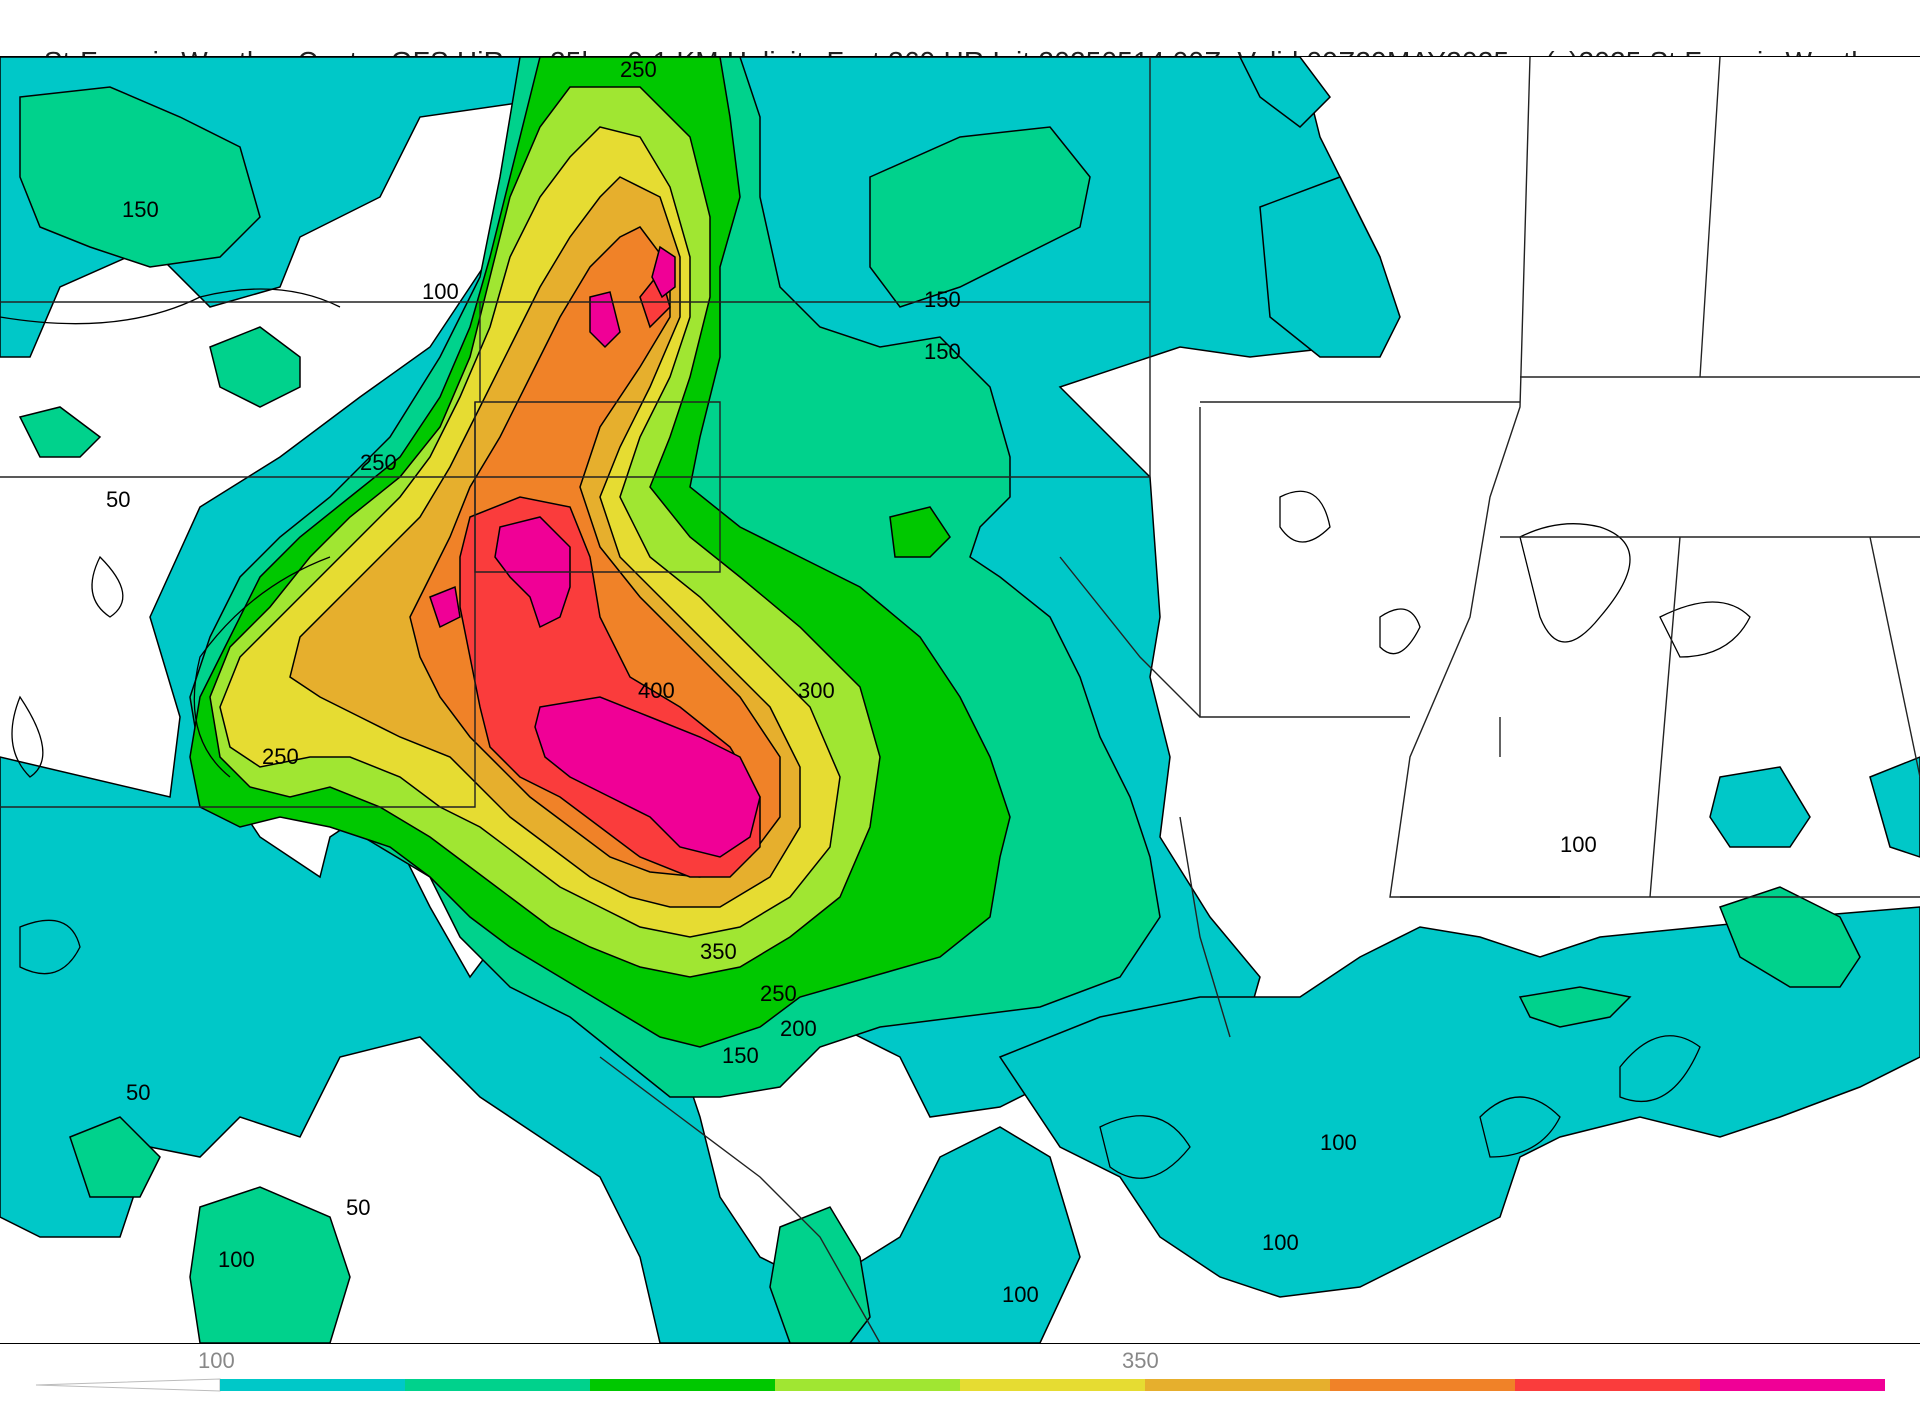  I want to click on legend-tick-label: 100, so click(216, 1360).